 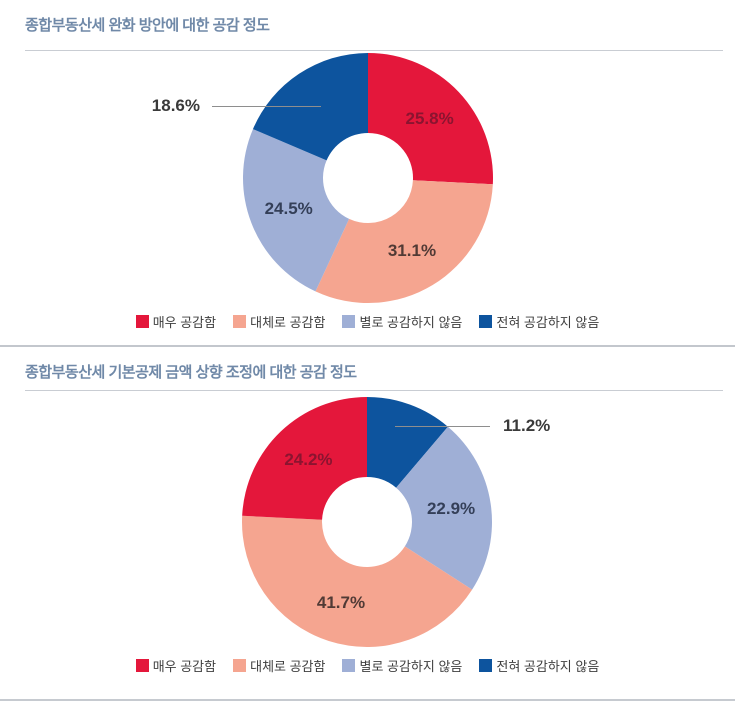 What do you see at coordinates (191, 372) in the screenshot?
I see `chart-2-title: 종합부동산세 기본공제 금액 상향 조정에 대한 공감 정도` at bounding box center [191, 372].